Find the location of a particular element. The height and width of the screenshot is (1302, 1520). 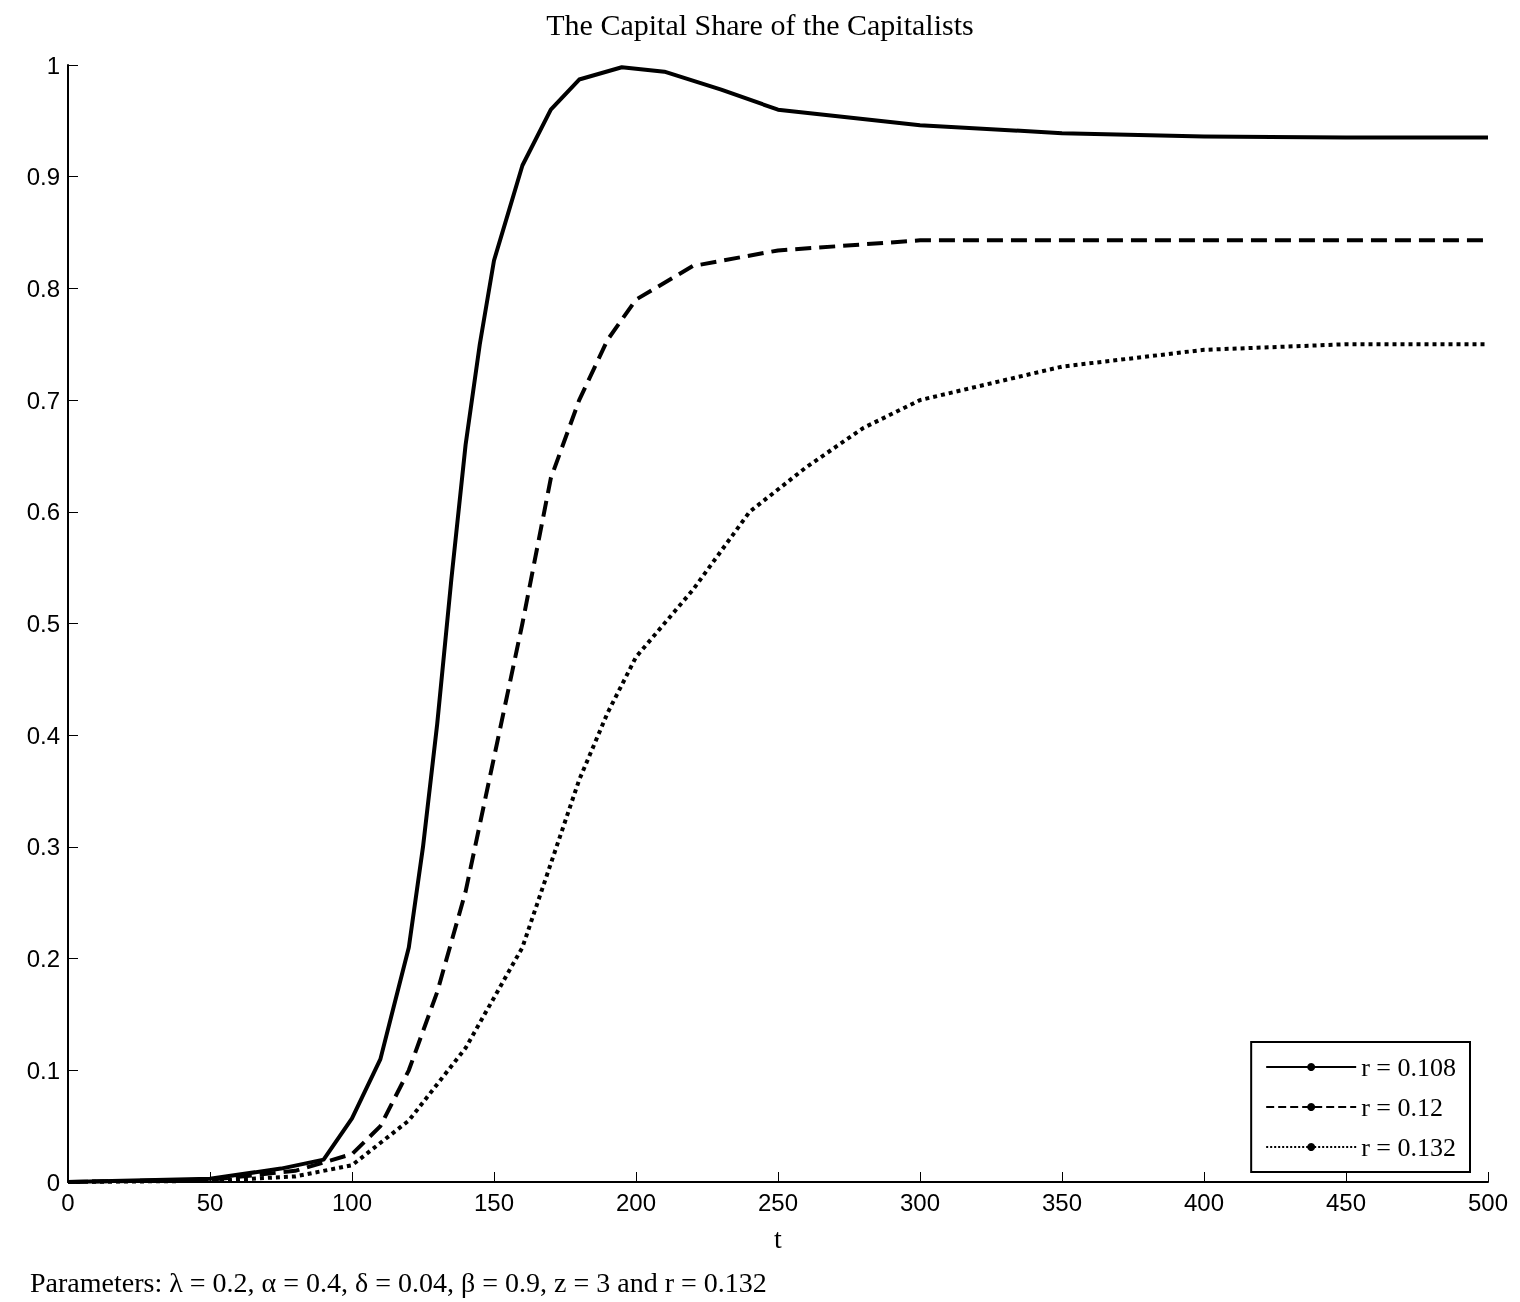

y-tick-label: 0 is located at coordinates (53, 1182).